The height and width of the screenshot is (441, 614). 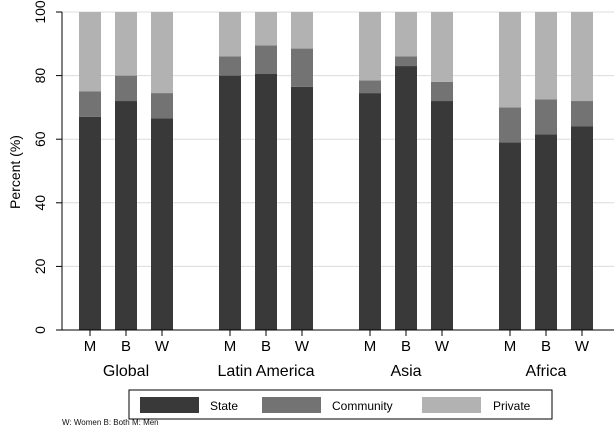 I want to click on group-label: Global, so click(x=126, y=371).